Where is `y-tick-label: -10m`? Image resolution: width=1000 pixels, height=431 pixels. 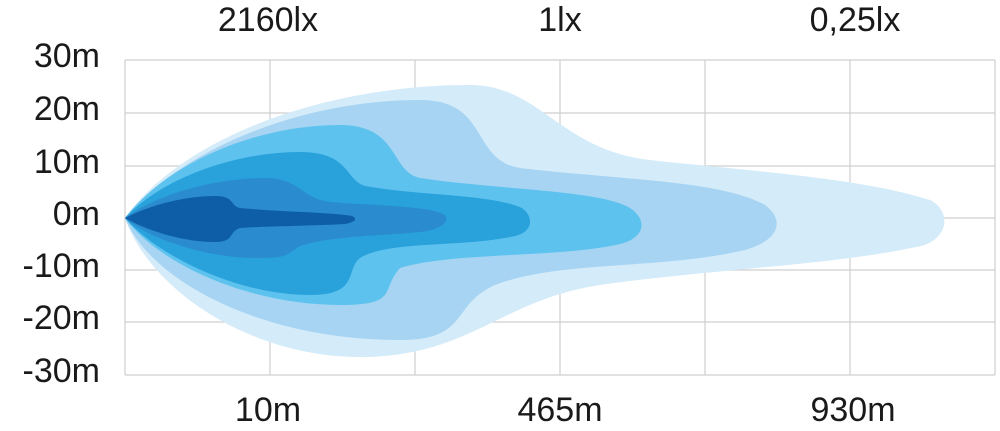
y-tick-label: -10m is located at coordinates (61, 266).